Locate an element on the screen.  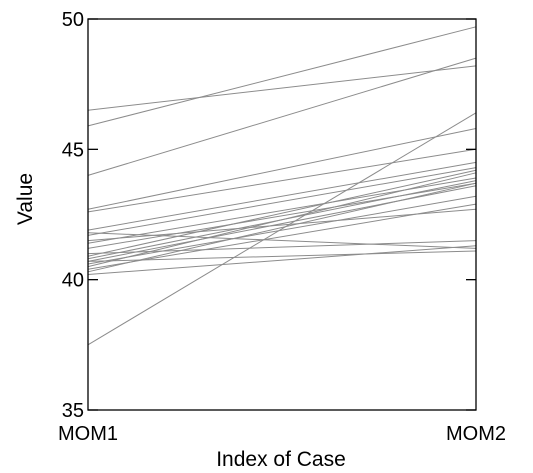
x-tick-labels: MOM1 MOM2 is located at coordinates (282, 434).